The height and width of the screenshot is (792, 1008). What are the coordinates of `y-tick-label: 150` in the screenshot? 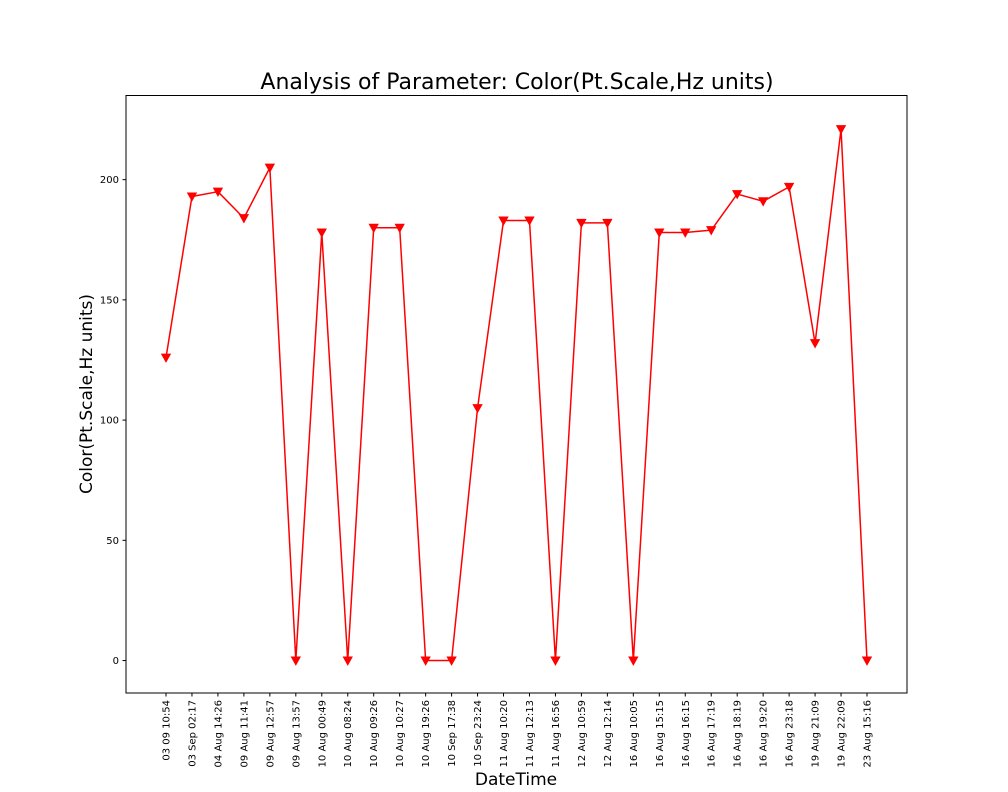 It's located at (109, 300).